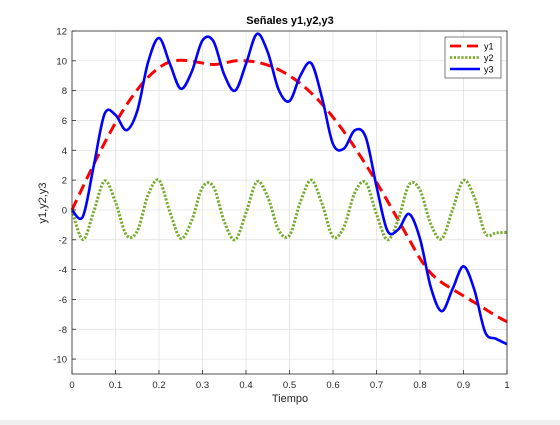  I want to click on y-tick-label: -10, so click(60, 360).